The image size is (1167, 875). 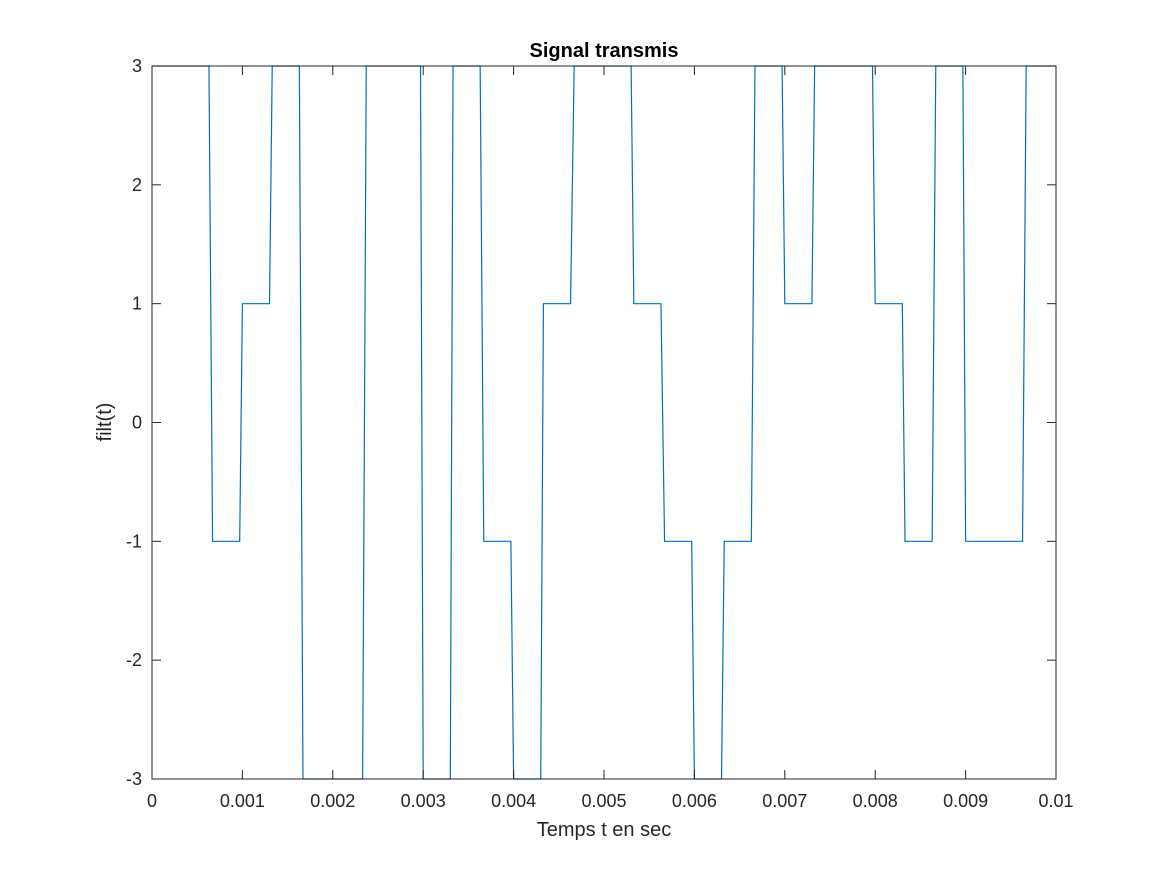 What do you see at coordinates (134, 779) in the screenshot?
I see `y-tick-label: -3` at bounding box center [134, 779].